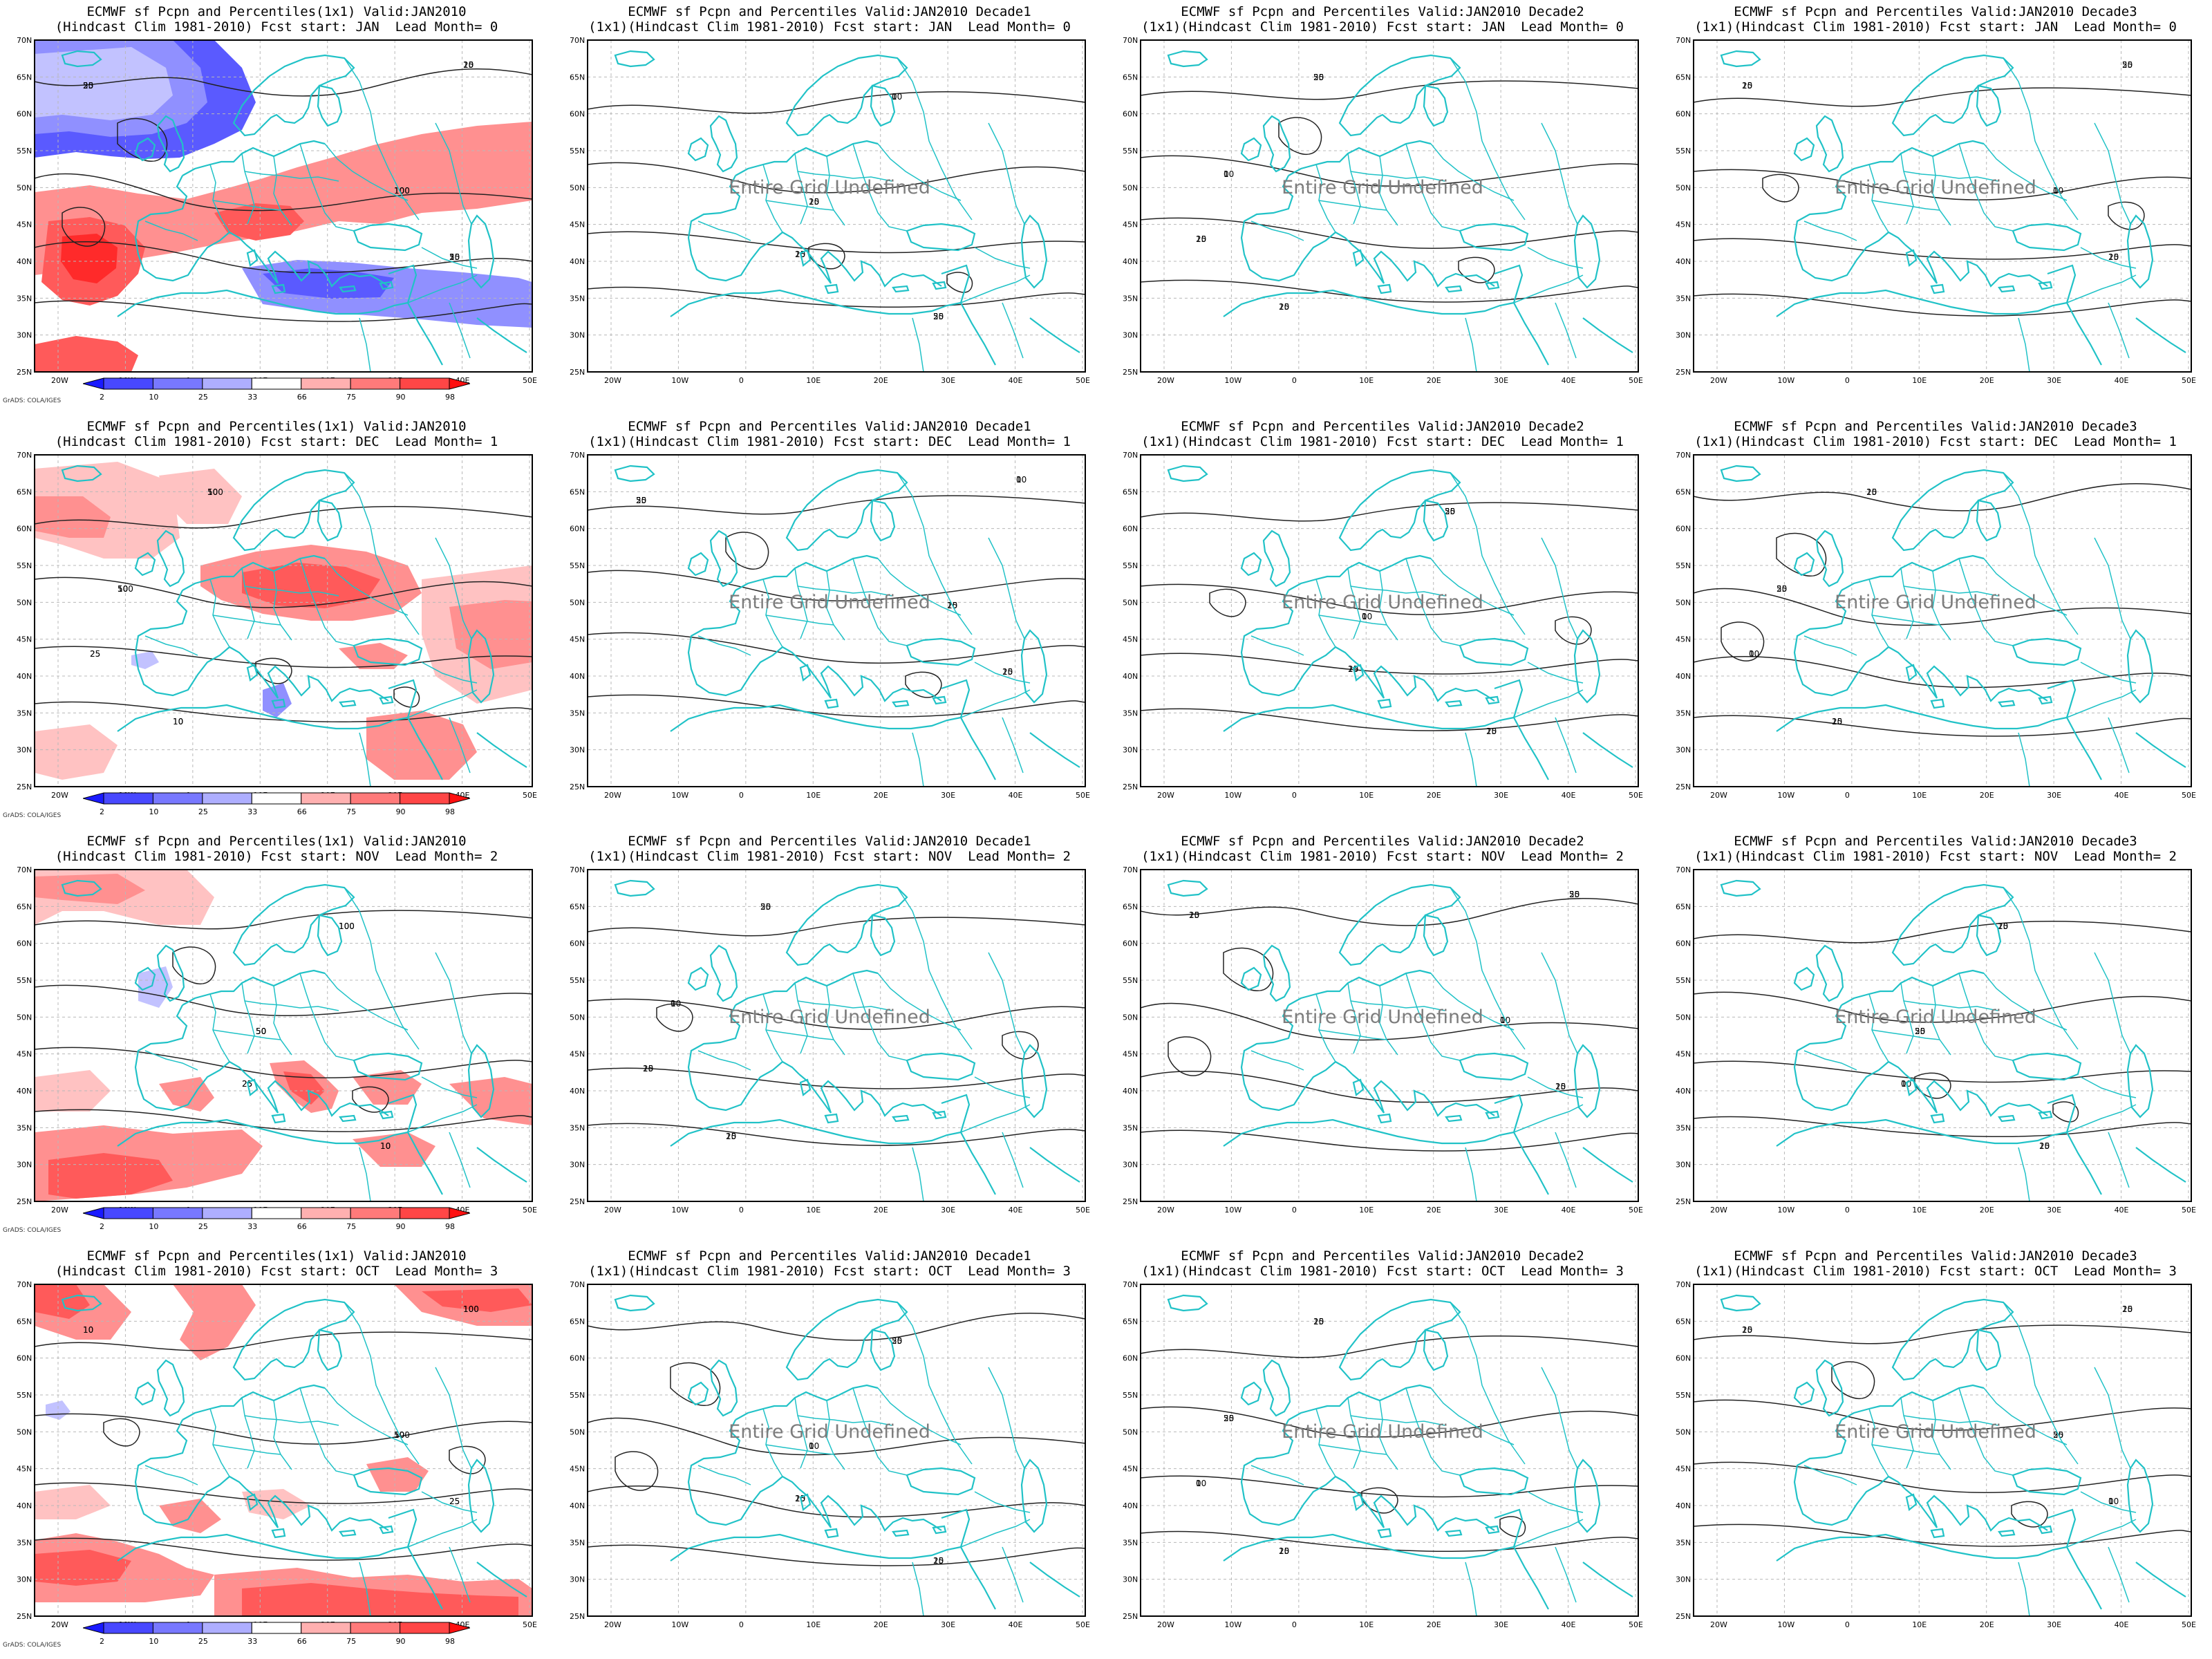  Describe the element at coordinates (530, 1624) in the screenshot. I see `lon-tick-label: 50E` at that location.